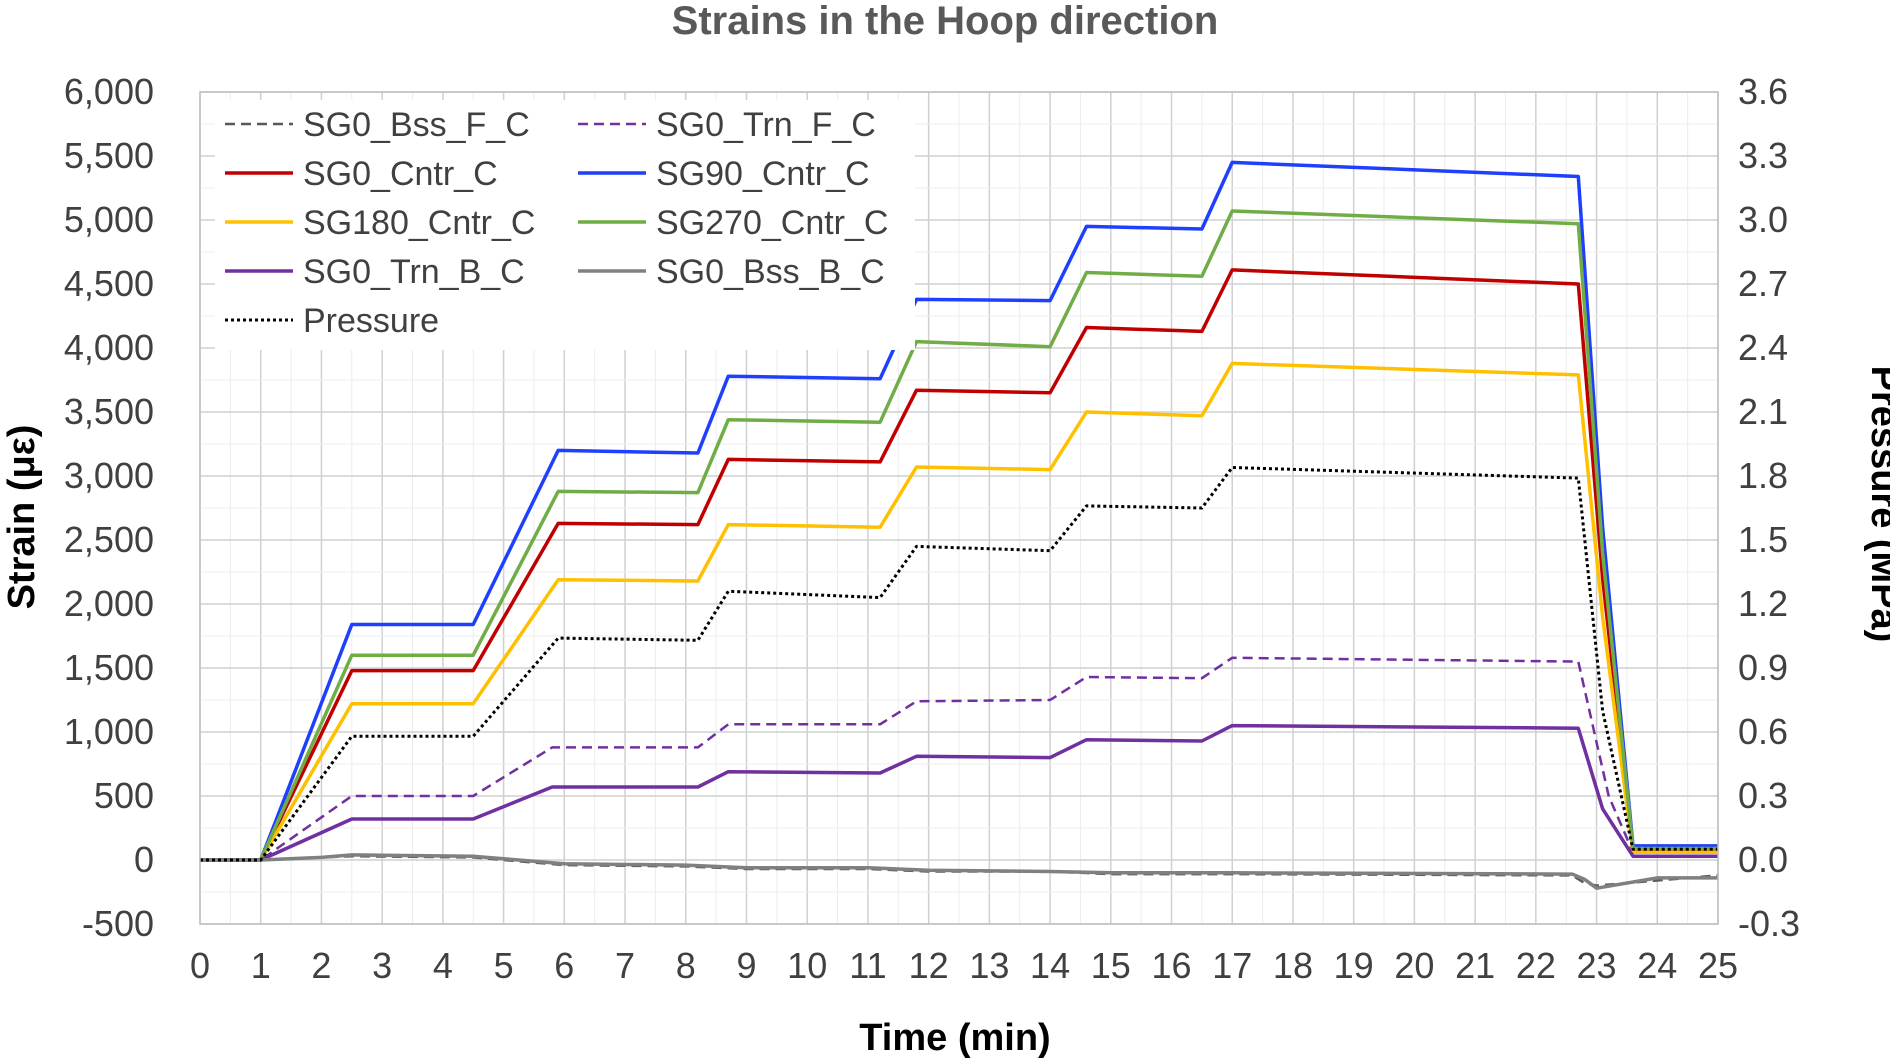 The width and height of the screenshot is (1890, 1063). What do you see at coordinates (1414, 965) in the screenshot?
I see `x-tick-label: 20` at bounding box center [1414, 965].